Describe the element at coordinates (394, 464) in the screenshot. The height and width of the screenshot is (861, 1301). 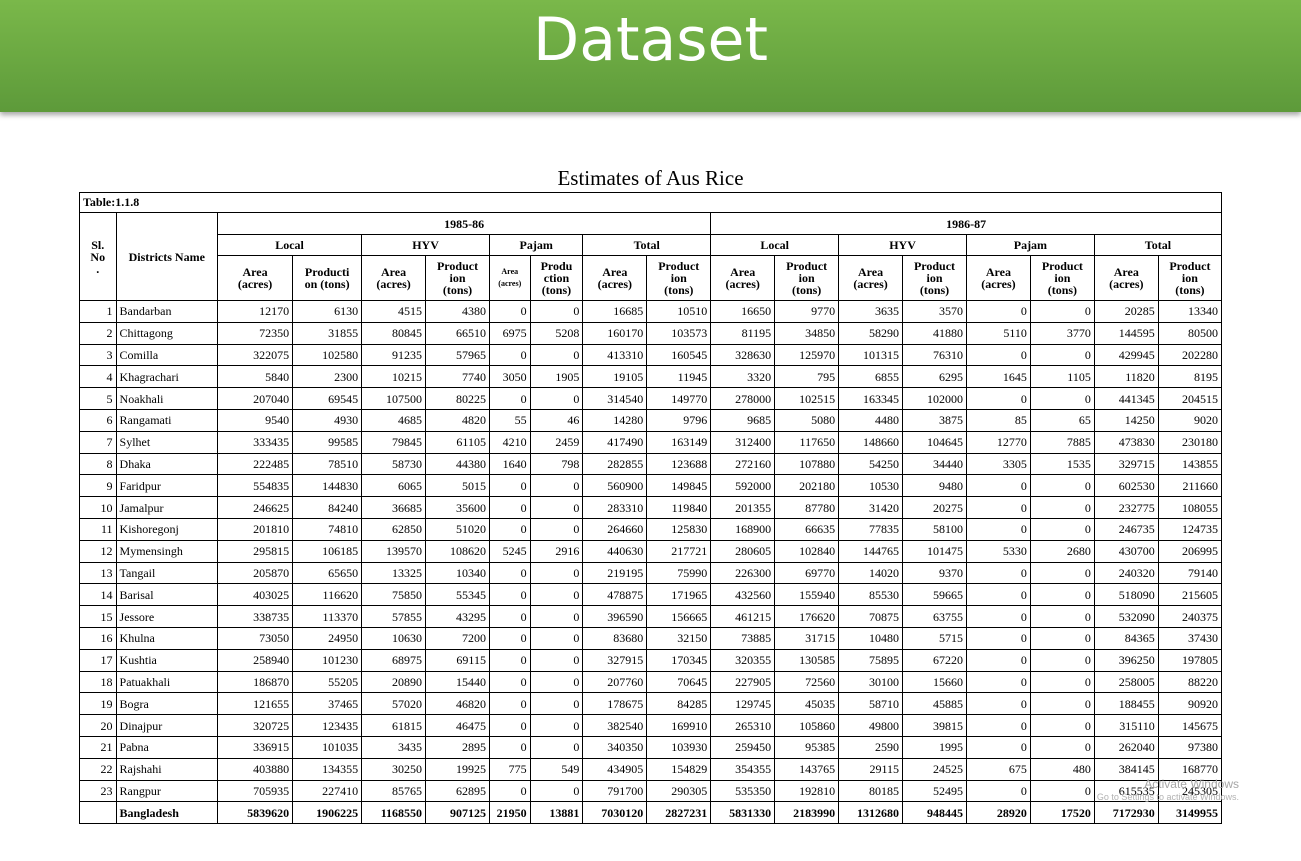
I see `value-cell: 58730` at that location.